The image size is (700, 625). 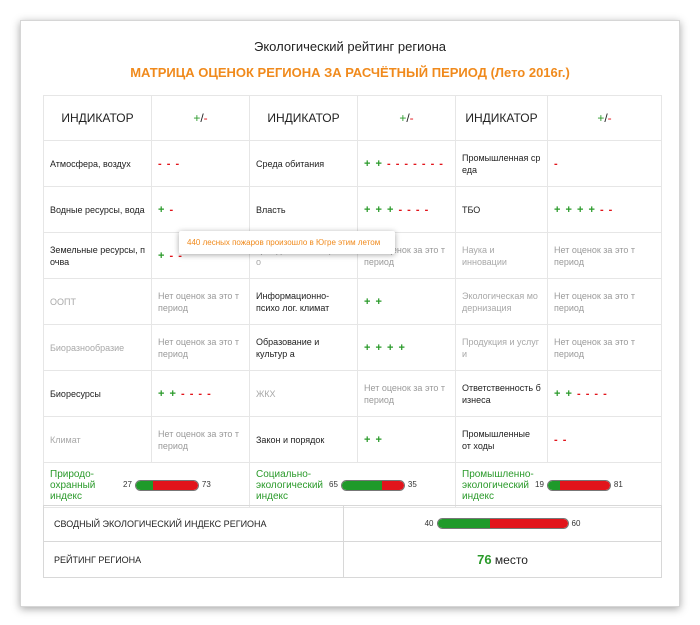 I want to click on rating-row: РЕЙТИНГ РЕГИОНА 76 место, so click(x=352, y=559).